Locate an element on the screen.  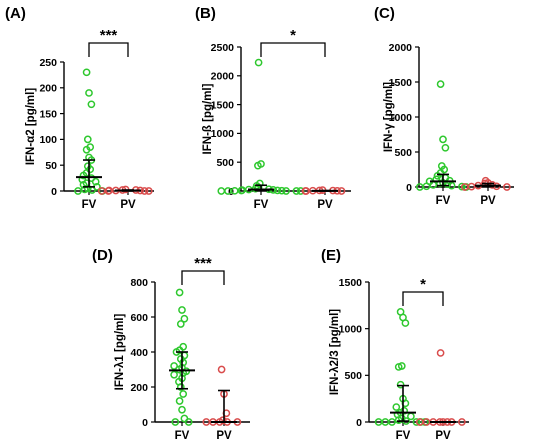
y-axis-label: IFN-λ2/3 [pg/ml] is located at coordinates (335, 352).